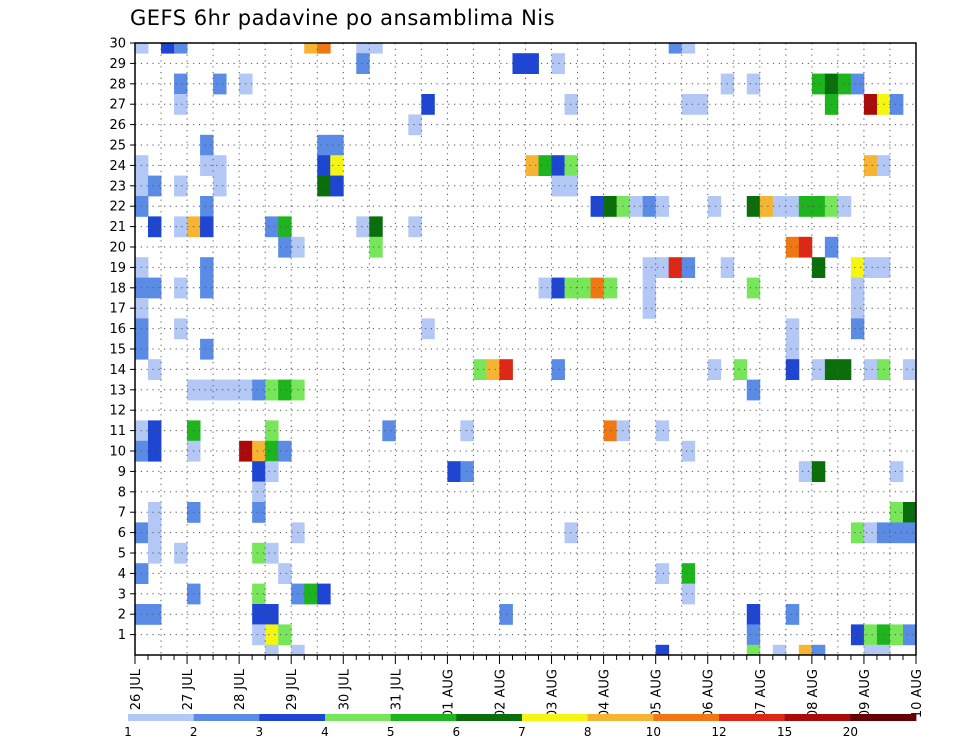  I want to click on x-tick-label: 09 AUG, so click(865, 693).